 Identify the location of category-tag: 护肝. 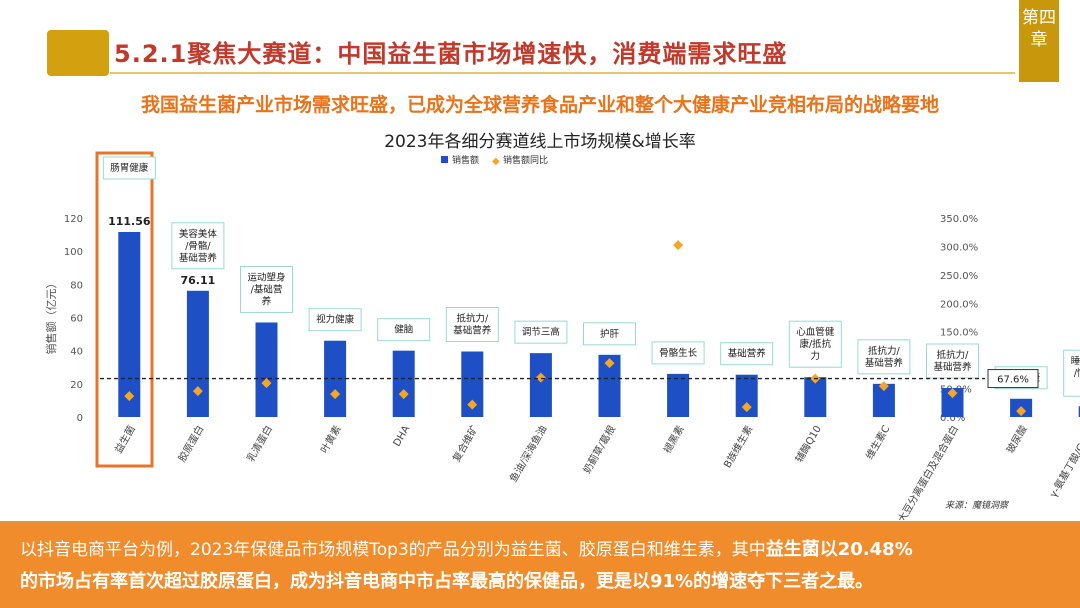
(610, 334).